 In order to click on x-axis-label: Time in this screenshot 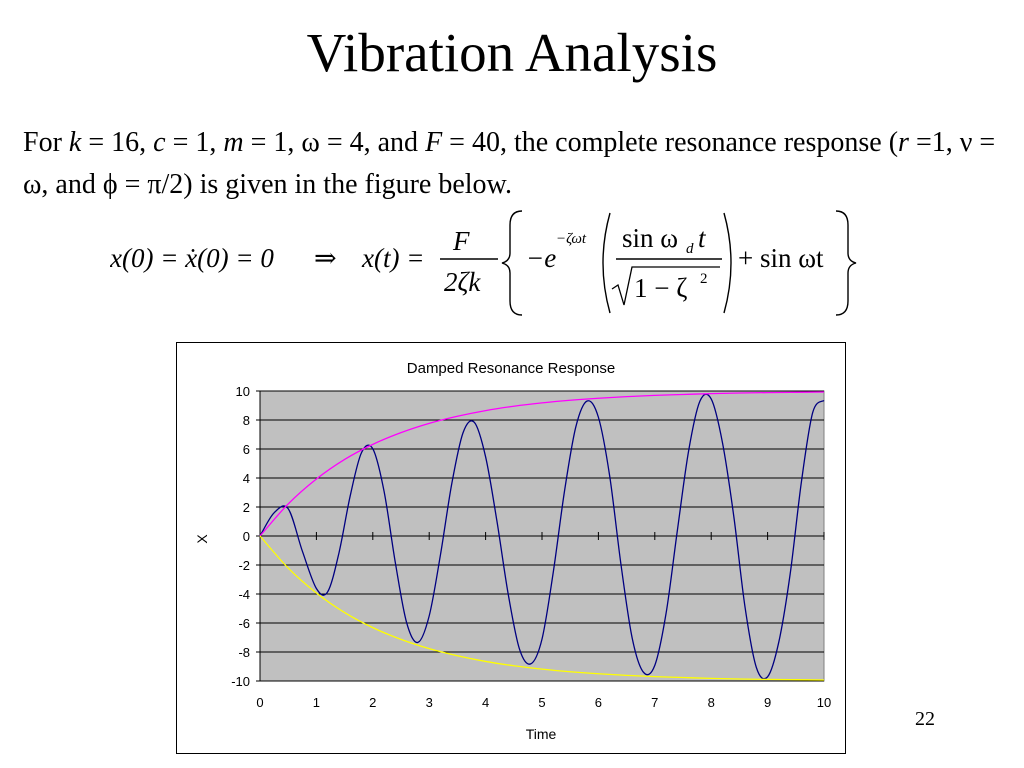, I will do `click(541, 734)`.